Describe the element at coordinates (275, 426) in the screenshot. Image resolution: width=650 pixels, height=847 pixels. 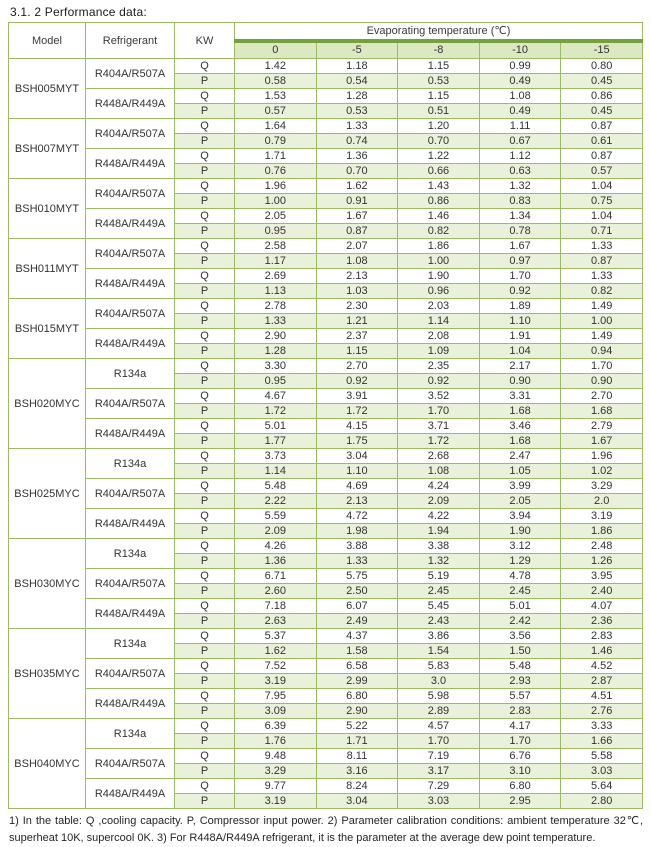
I see `value-cell: 5.01` at that location.